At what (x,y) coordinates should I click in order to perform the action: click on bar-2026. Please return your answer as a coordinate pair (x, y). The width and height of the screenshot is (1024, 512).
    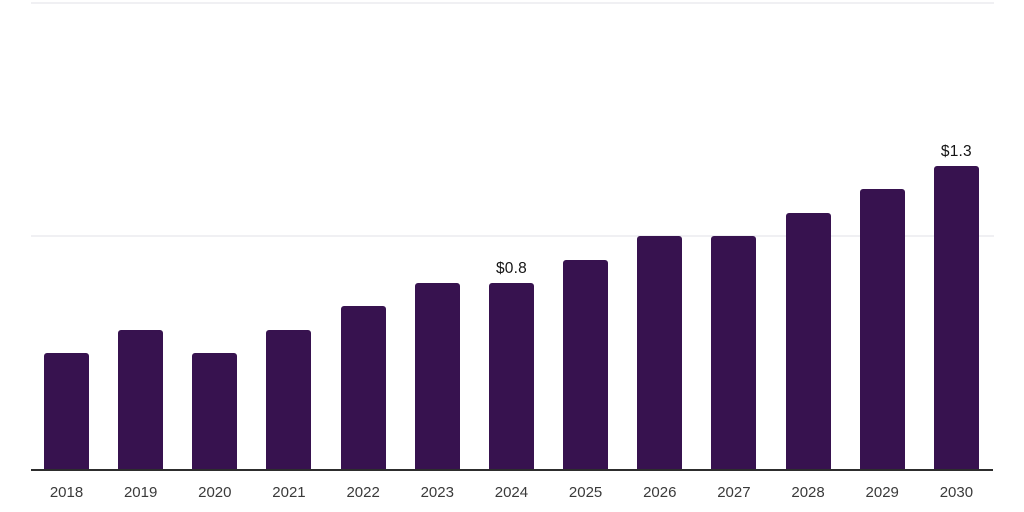
    Looking at the image, I should click on (660, 353).